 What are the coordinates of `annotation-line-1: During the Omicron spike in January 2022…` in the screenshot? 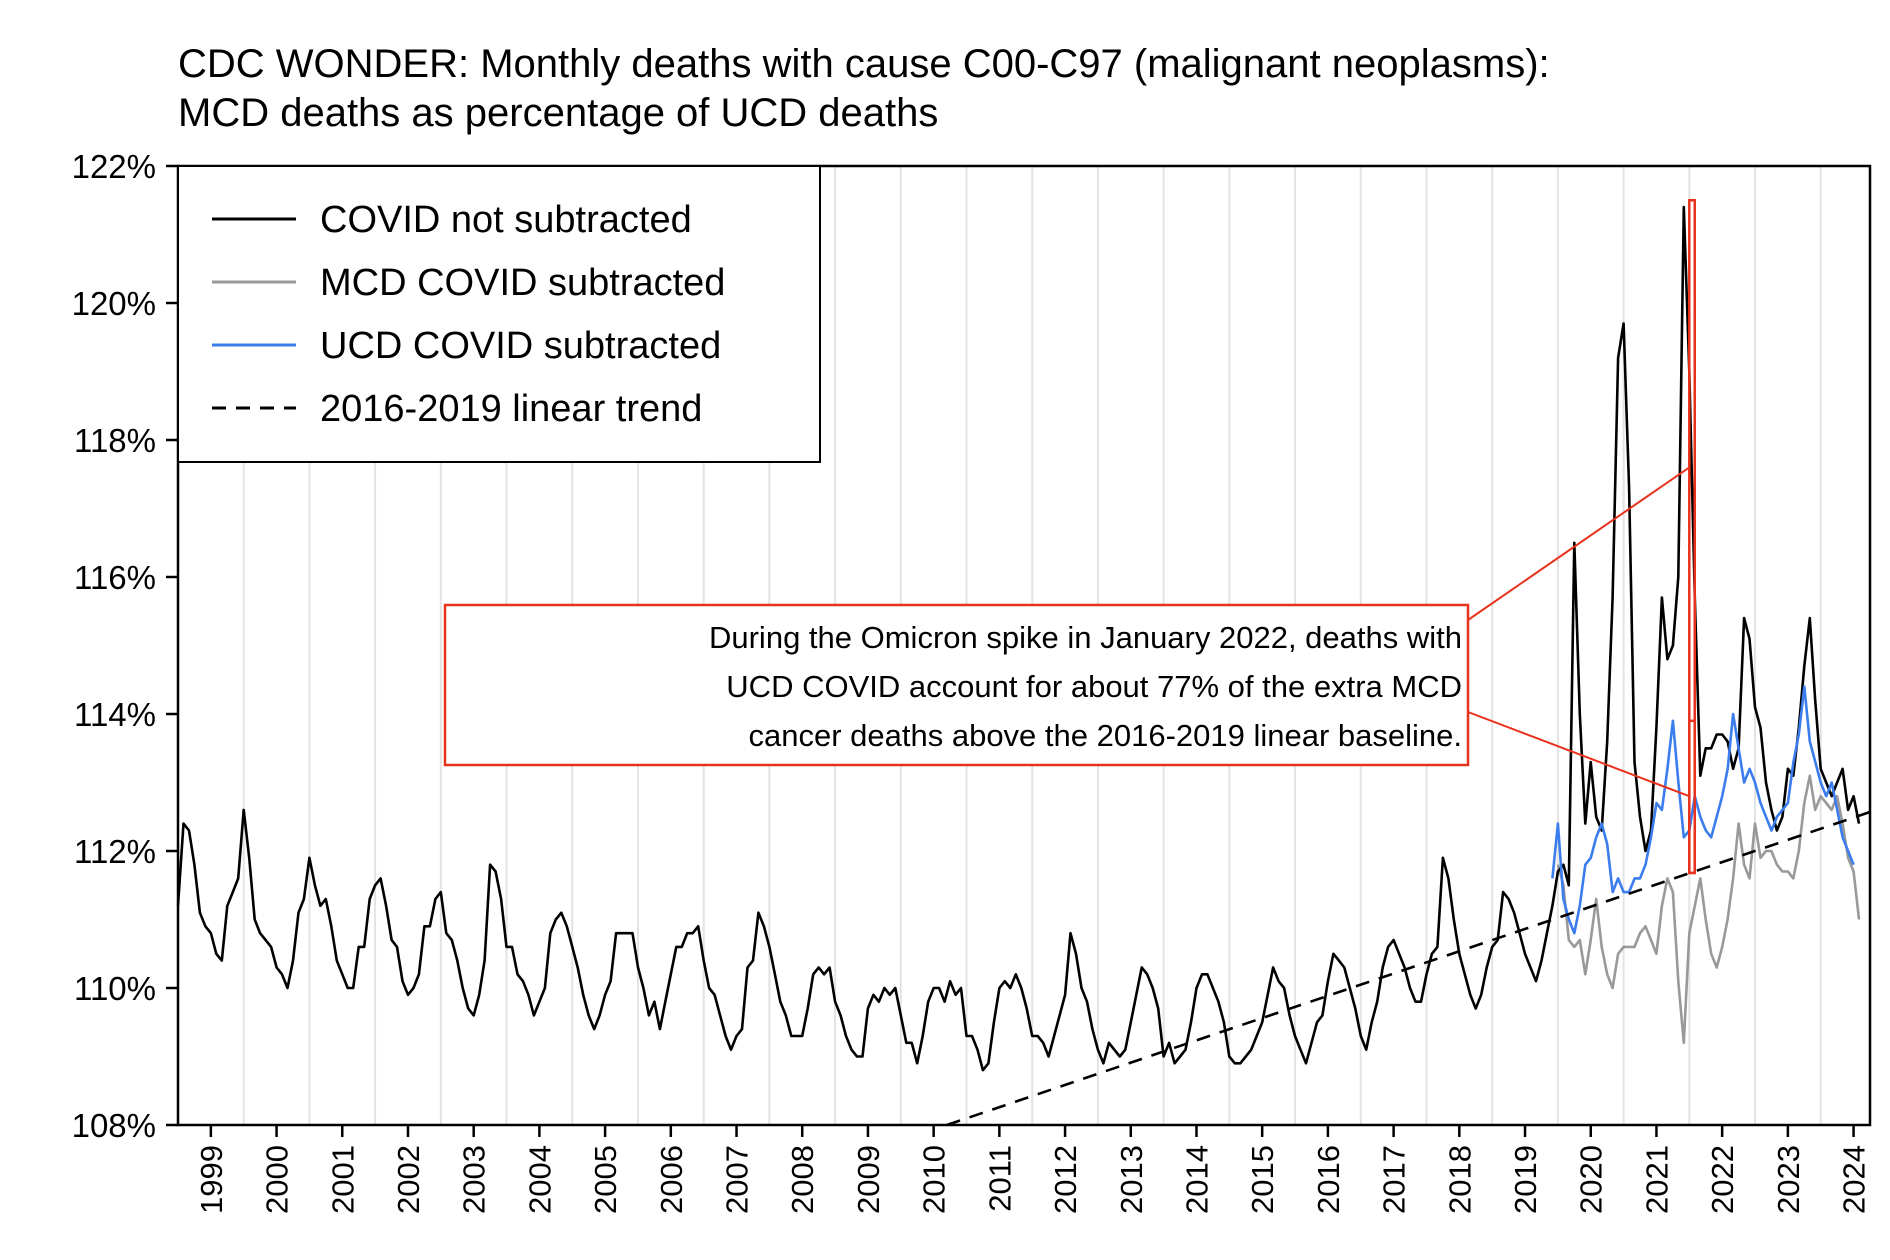 It's located at (1085, 637).